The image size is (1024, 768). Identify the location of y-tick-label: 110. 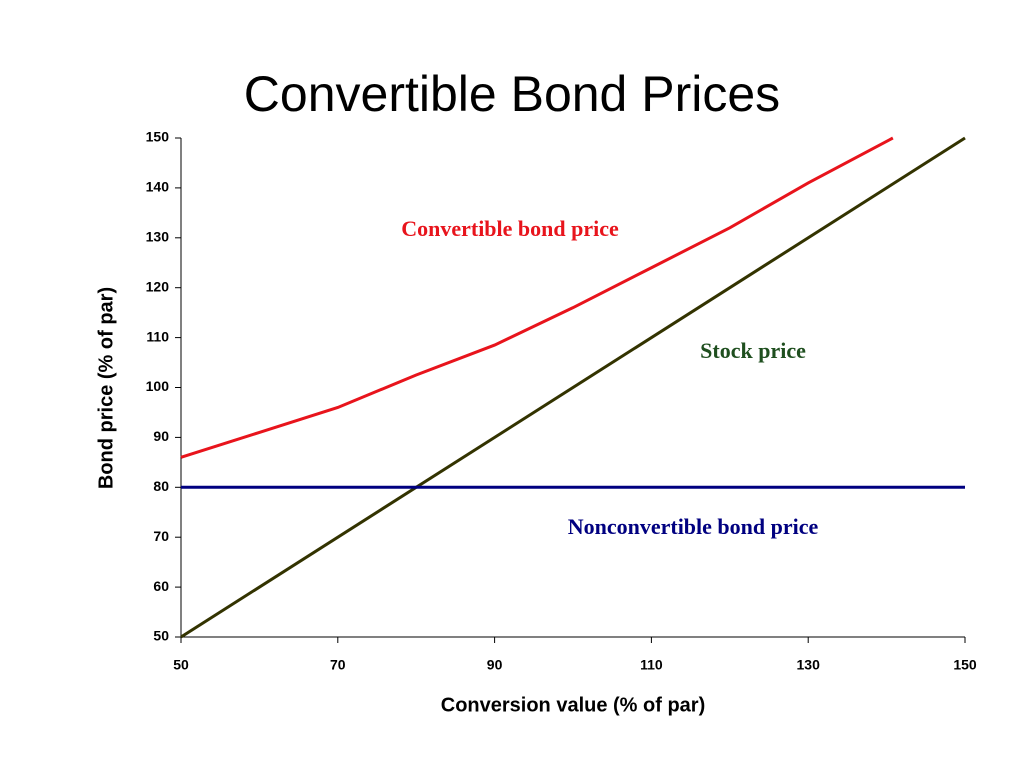
(157, 336).